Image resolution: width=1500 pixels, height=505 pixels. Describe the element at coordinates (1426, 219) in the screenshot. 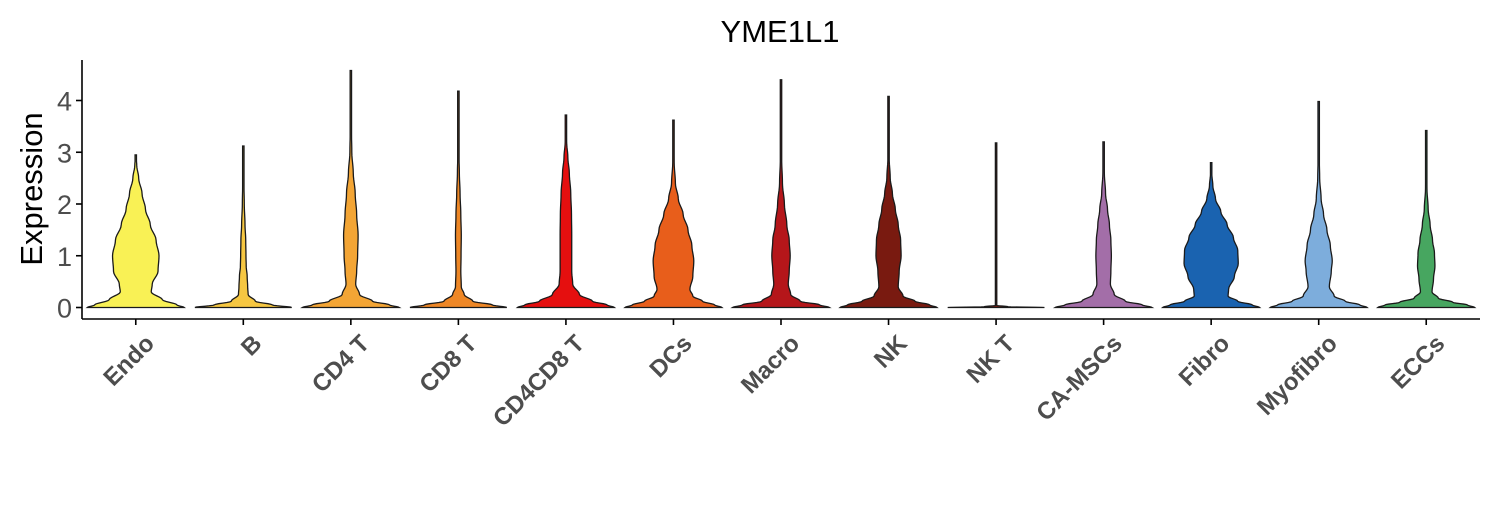

I see `violin-eccs` at that location.